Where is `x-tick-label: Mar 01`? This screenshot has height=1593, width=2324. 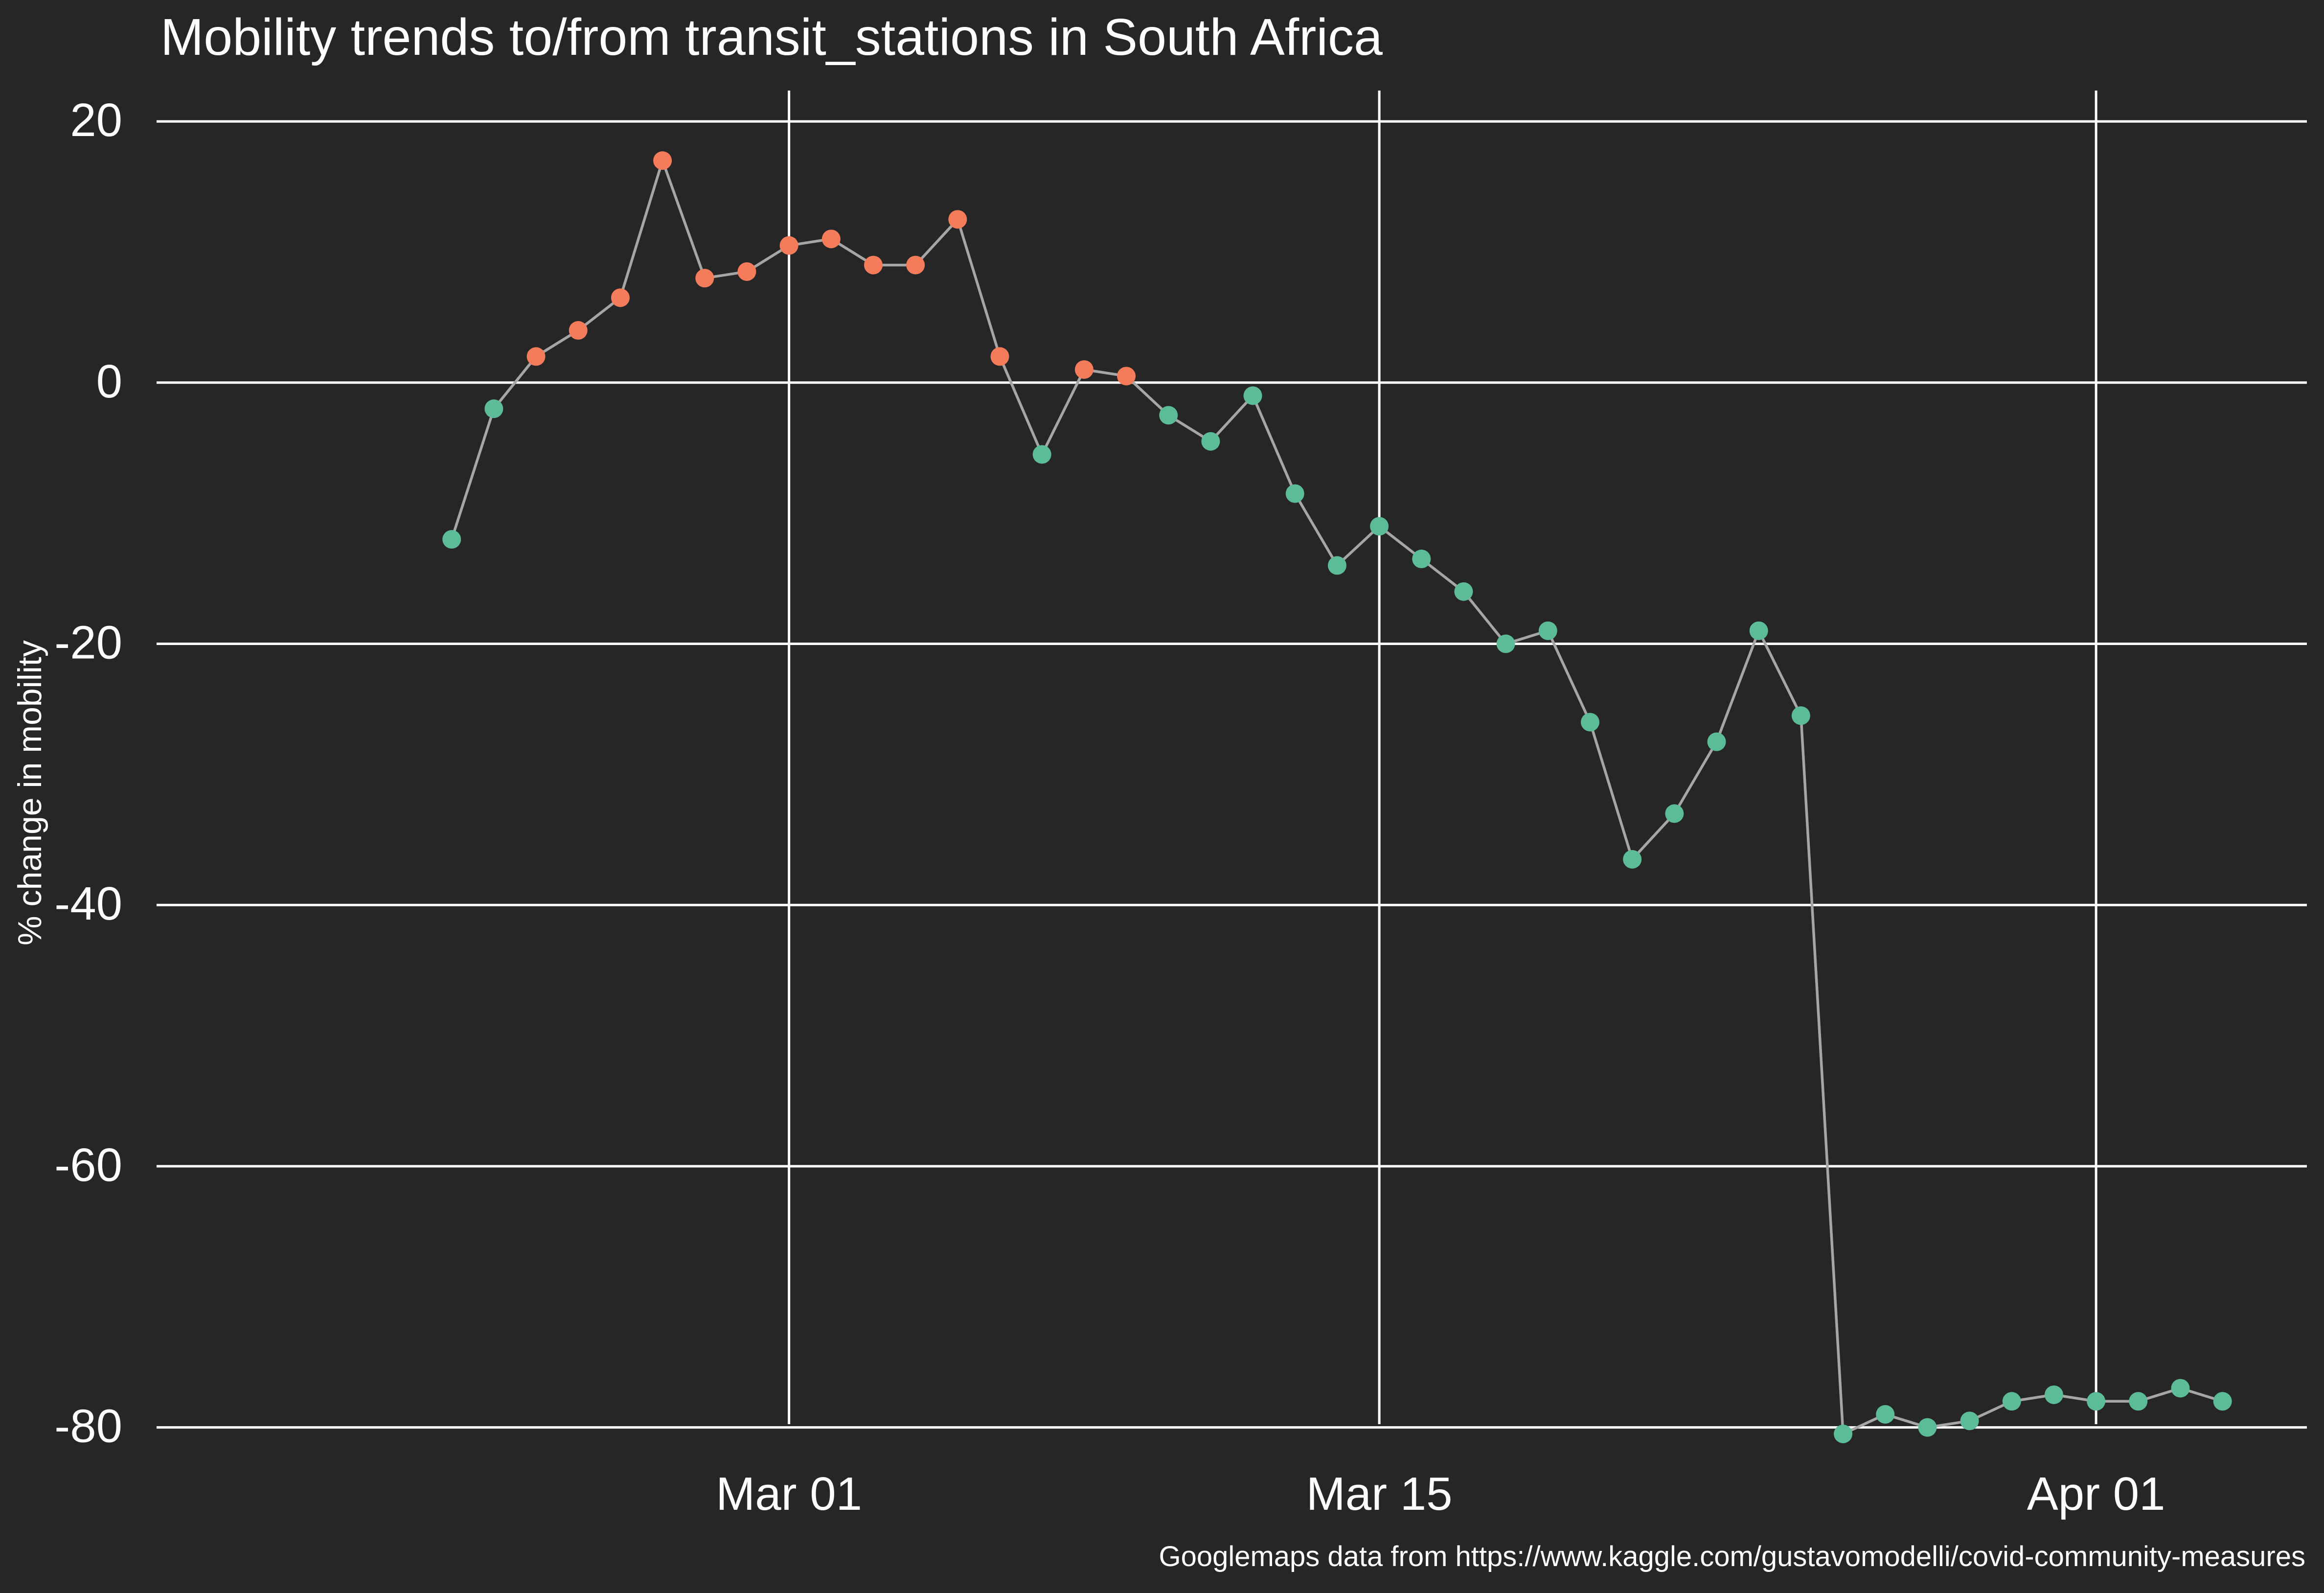
x-tick-label: Mar 01 is located at coordinates (789, 1494).